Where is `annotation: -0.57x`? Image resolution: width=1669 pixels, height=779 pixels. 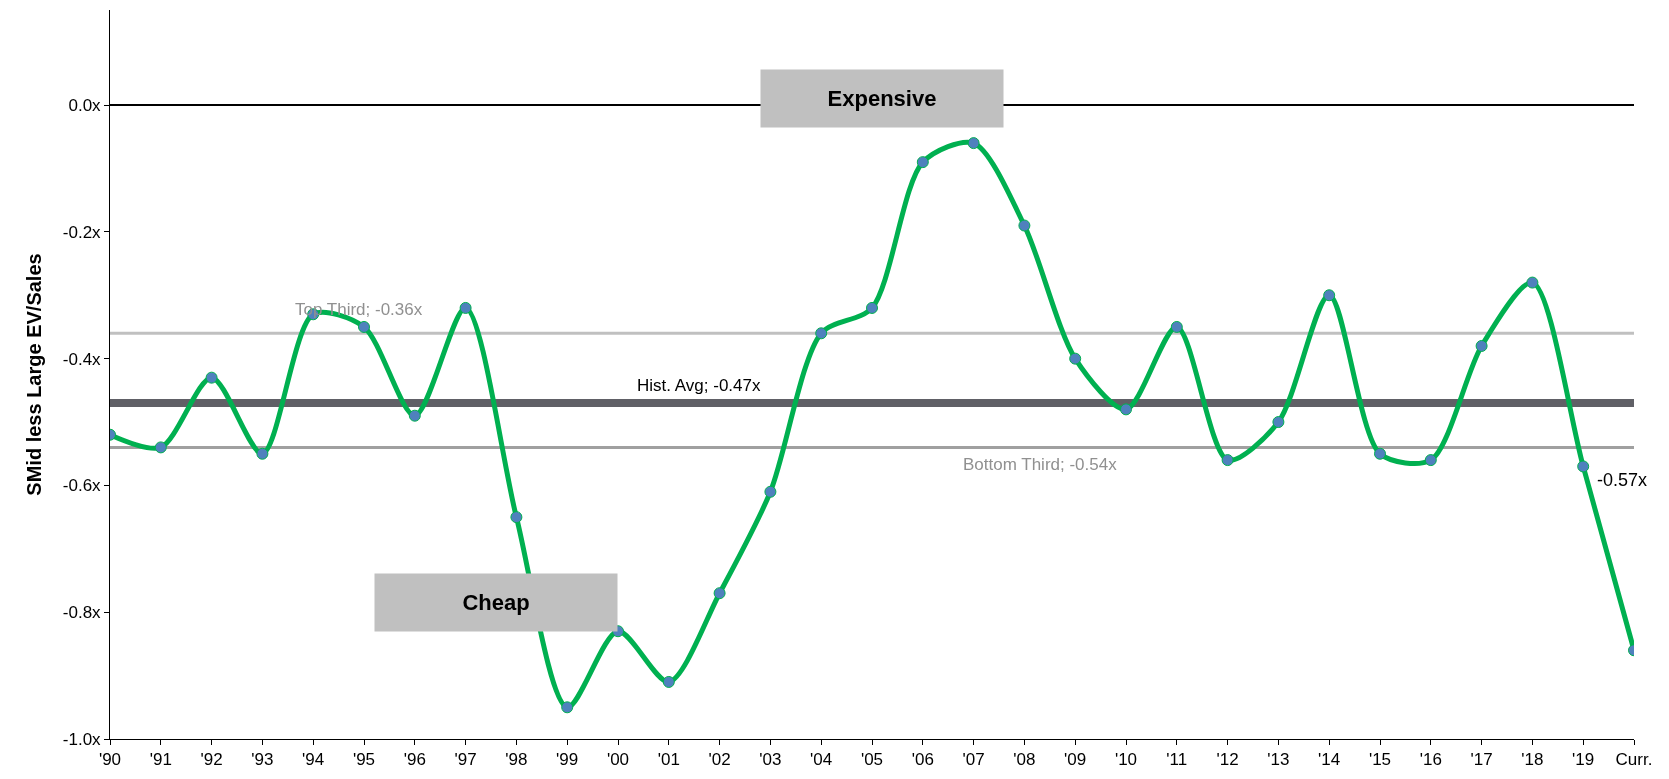 annotation: -0.57x is located at coordinates (1622, 480).